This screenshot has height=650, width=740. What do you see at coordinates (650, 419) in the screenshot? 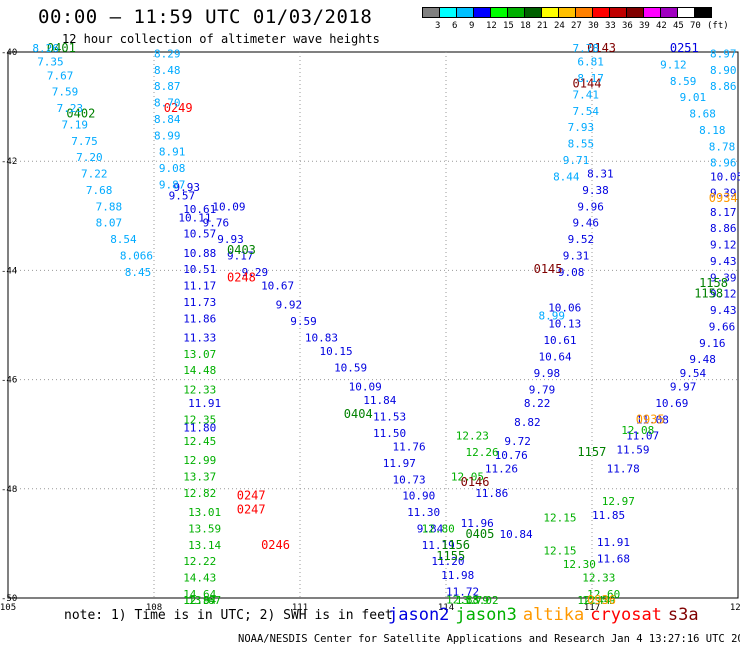
I see `data-label-altika: 0935` at bounding box center [650, 419].